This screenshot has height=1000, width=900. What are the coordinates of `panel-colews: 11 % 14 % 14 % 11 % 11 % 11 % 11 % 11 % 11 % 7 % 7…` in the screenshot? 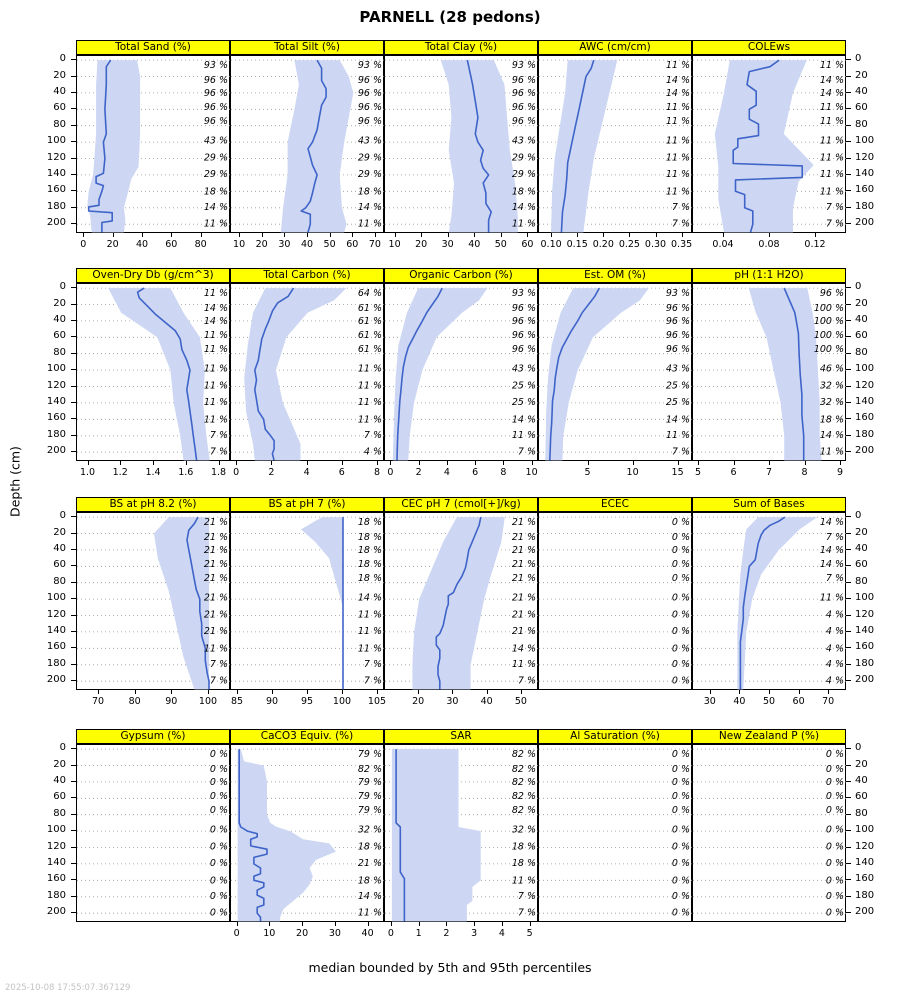 It's located at (769, 144).